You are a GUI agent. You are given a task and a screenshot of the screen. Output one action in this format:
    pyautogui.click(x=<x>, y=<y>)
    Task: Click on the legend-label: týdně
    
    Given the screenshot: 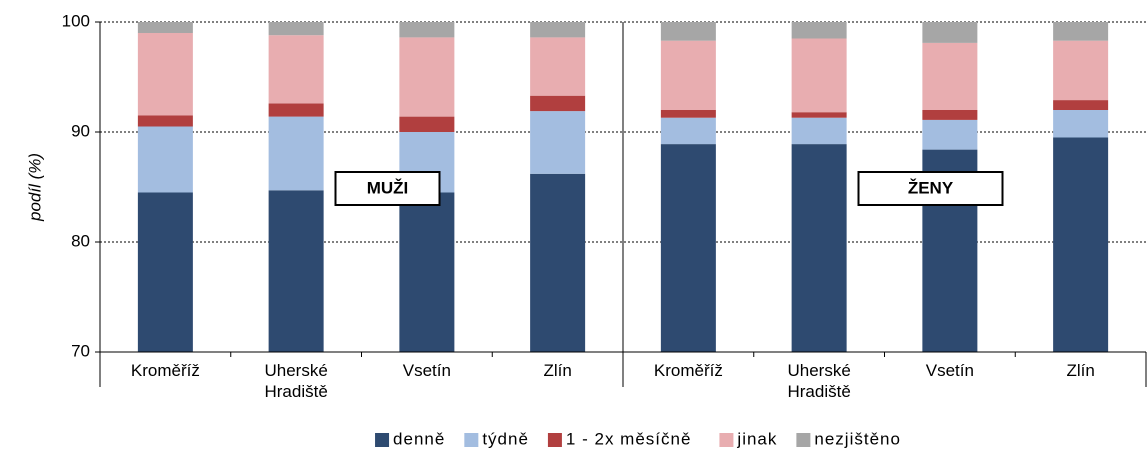 What is the action you would take?
    pyautogui.click(x=505, y=438)
    